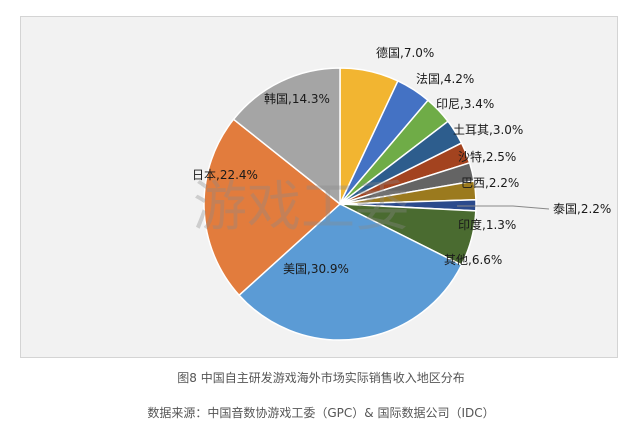  What do you see at coordinates (445, 79) in the screenshot?
I see `slice-label-2: 法国,4.2%` at bounding box center [445, 79].